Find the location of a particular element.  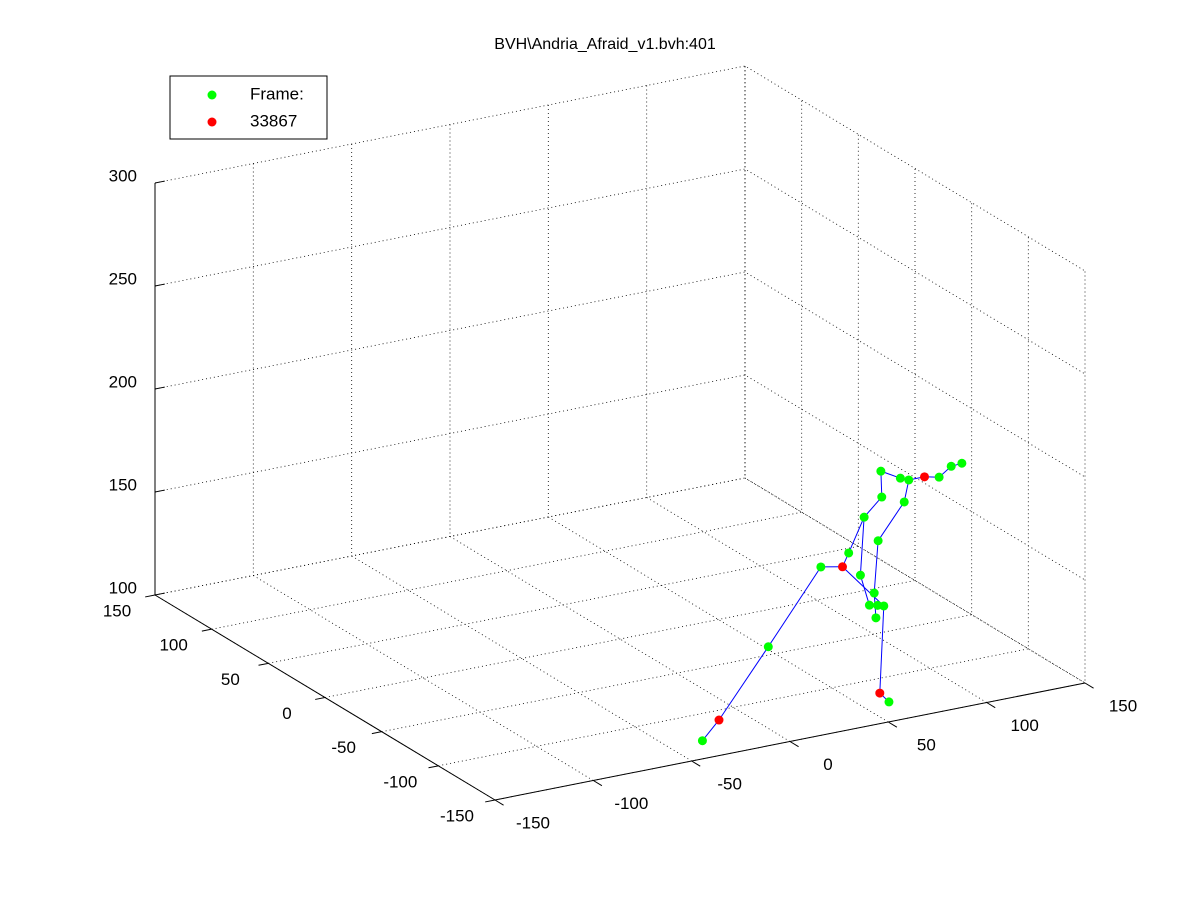

z-tick-label: 100 is located at coordinates (123, 587).